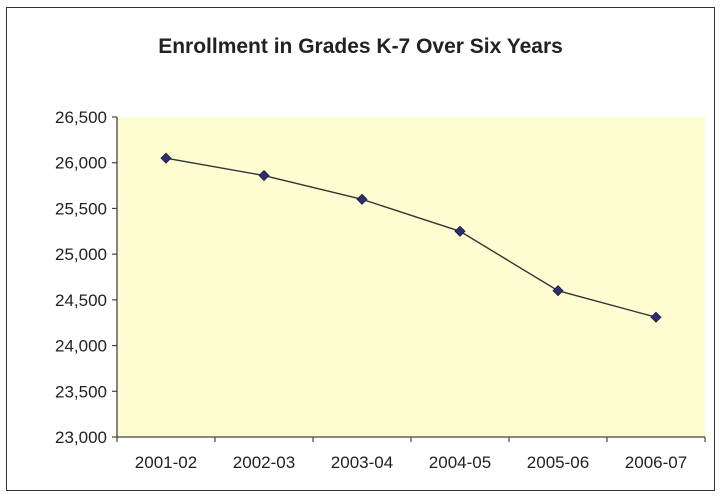  Describe the element at coordinates (81, 208) in the screenshot. I see `y-tick-label: 25,500` at that location.